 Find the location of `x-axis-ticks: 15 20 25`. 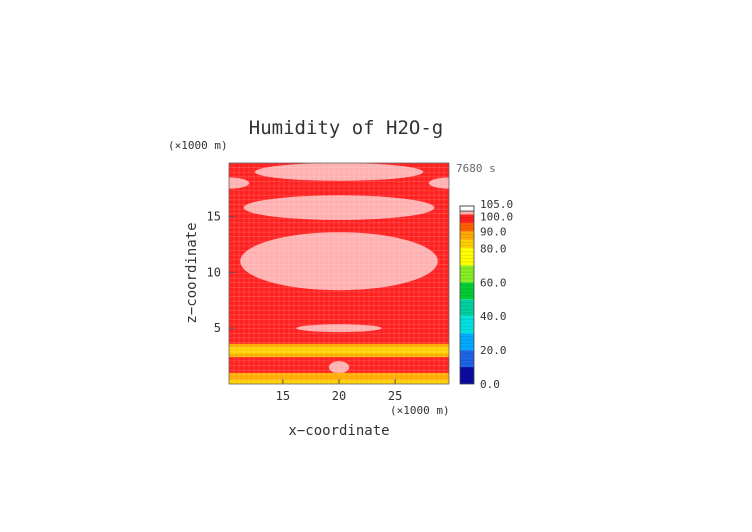

x-axis-ticks: 15 20 25 is located at coordinates (339, 391).